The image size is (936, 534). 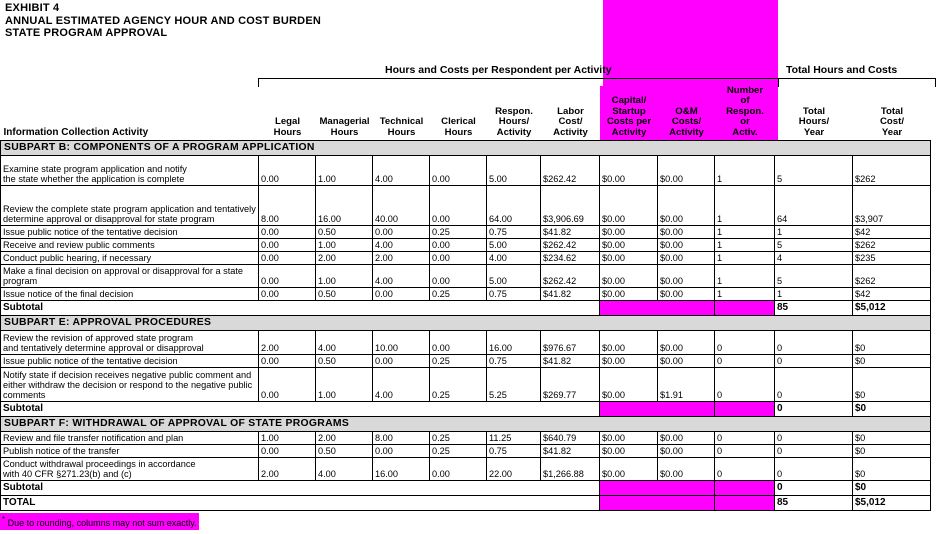 I want to click on cell-technical-hours: 8.00, so click(x=401, y=438).